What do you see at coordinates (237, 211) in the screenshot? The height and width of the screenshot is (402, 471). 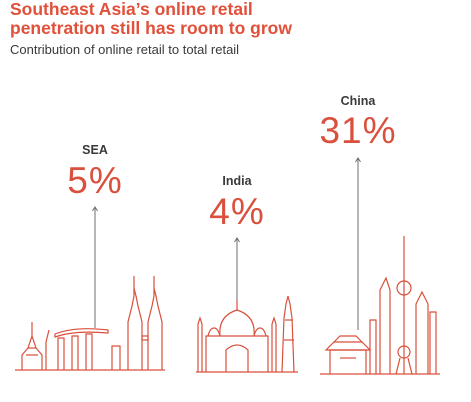 I see `value-label-india: 4%` at bounding box center [237, 211].